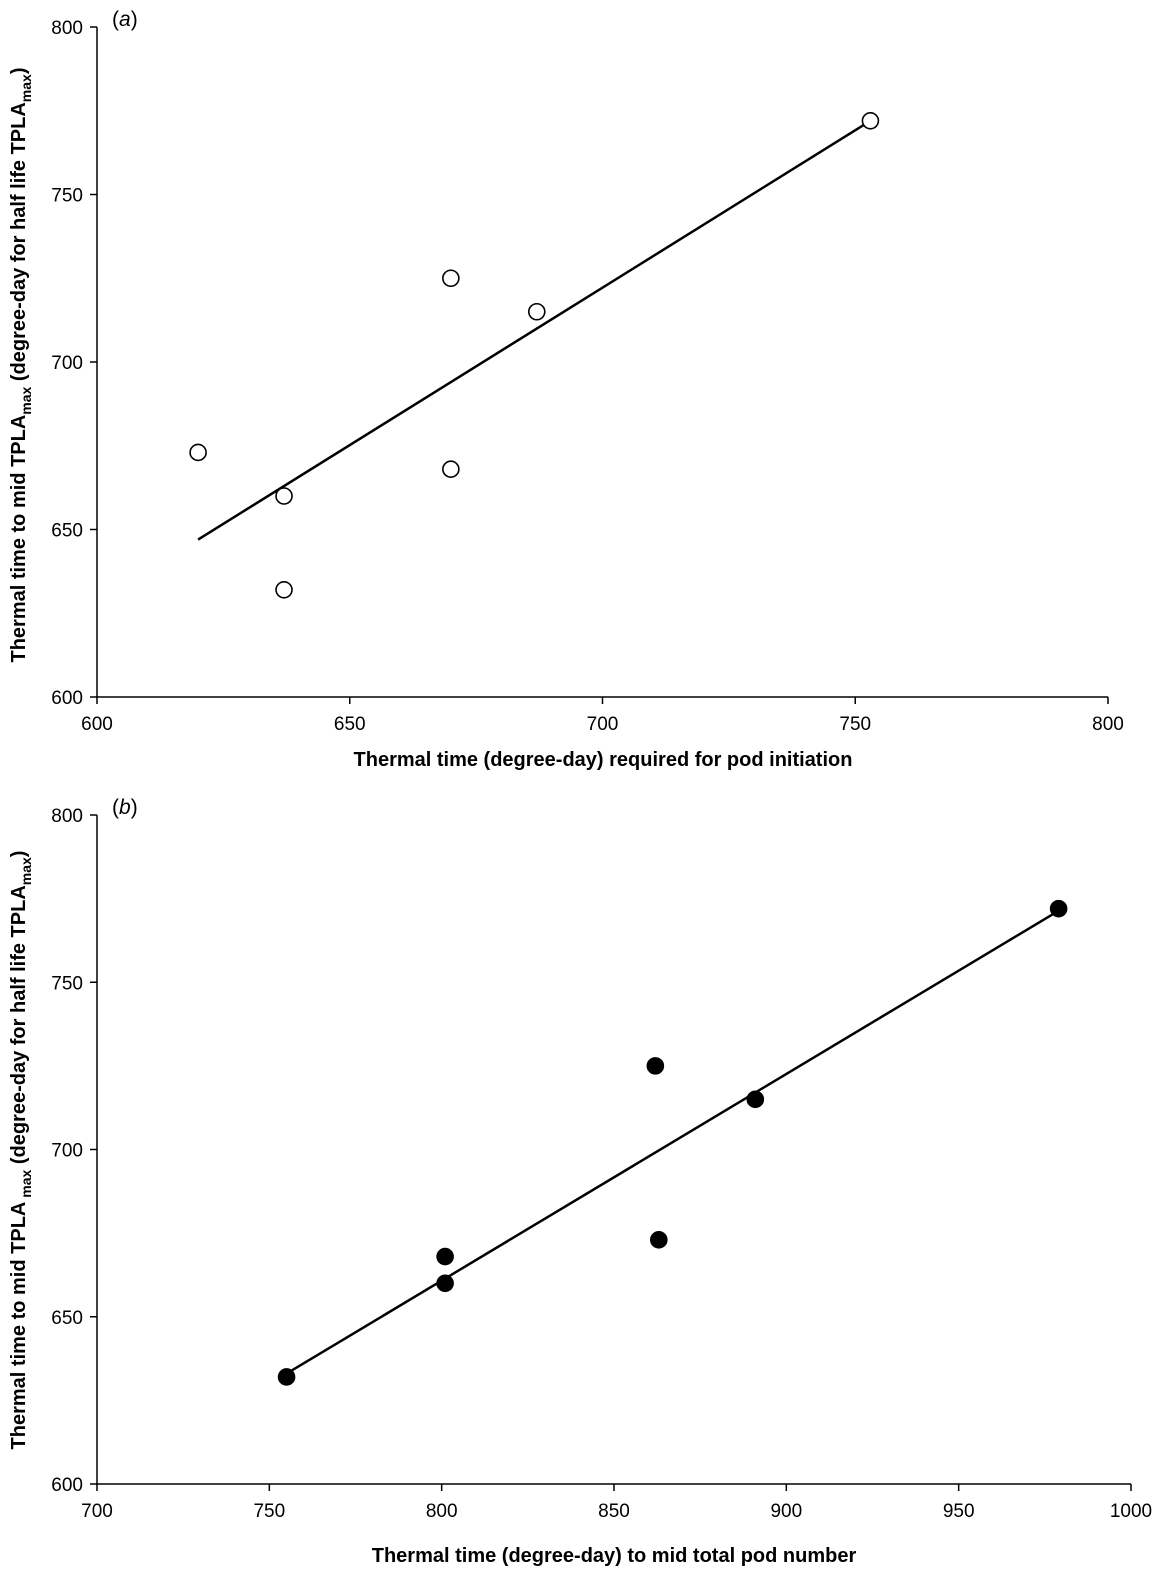 This screenshot has width=1169, height=1579. What do you see at coordinates (67, 1318) in the screenshot?
I see `panel-b-y-tick-label: 650` at bounding box center [67, 1318].